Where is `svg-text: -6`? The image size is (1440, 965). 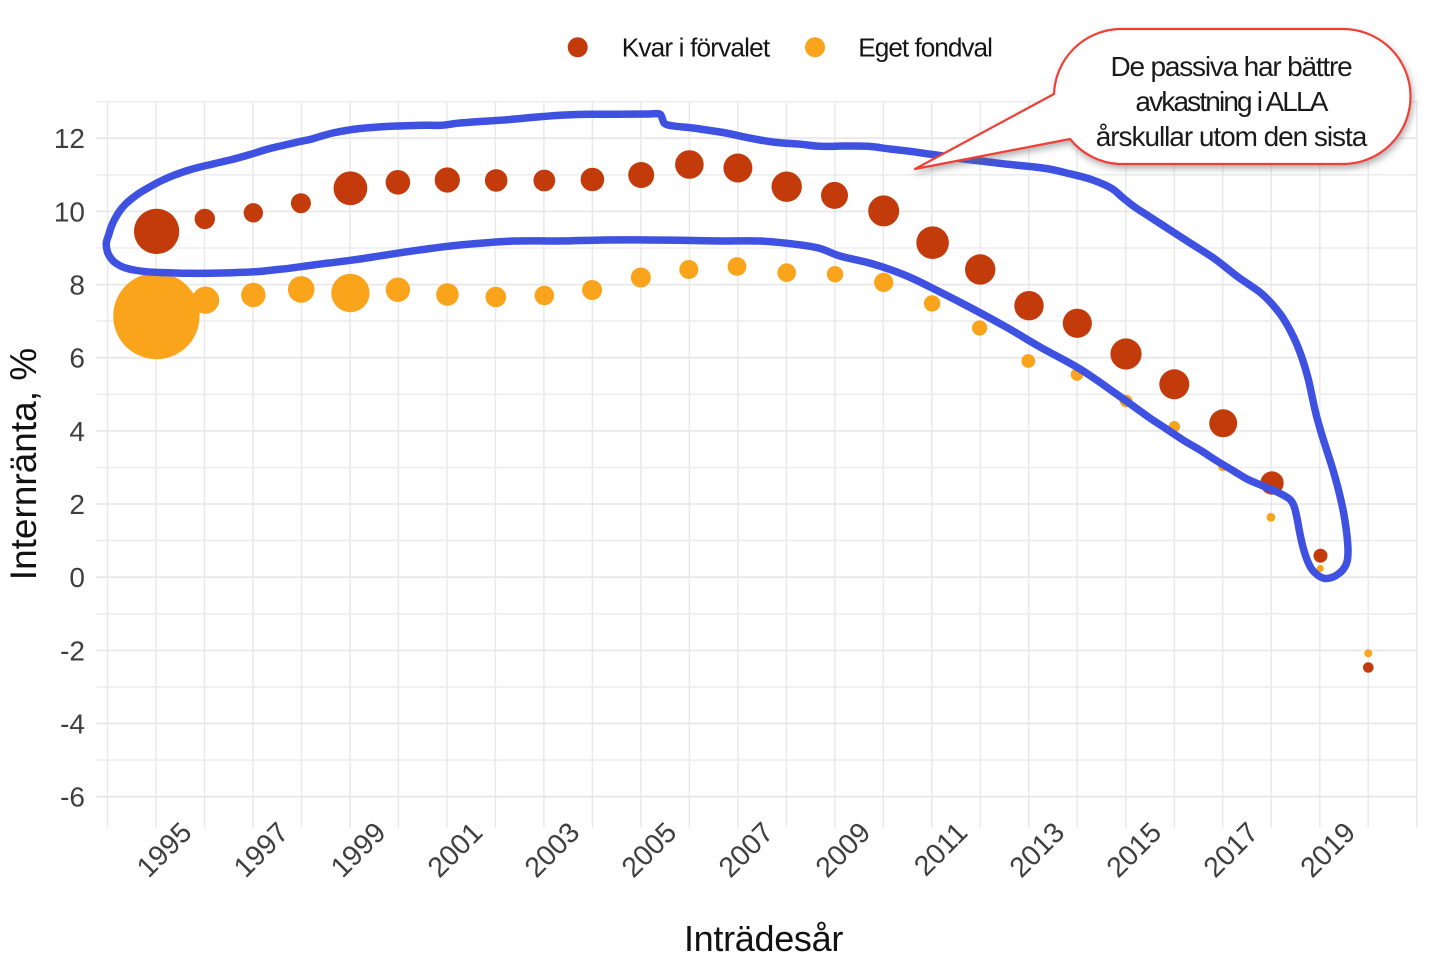 svg-text: -6 is located at coordinates (72, 797).